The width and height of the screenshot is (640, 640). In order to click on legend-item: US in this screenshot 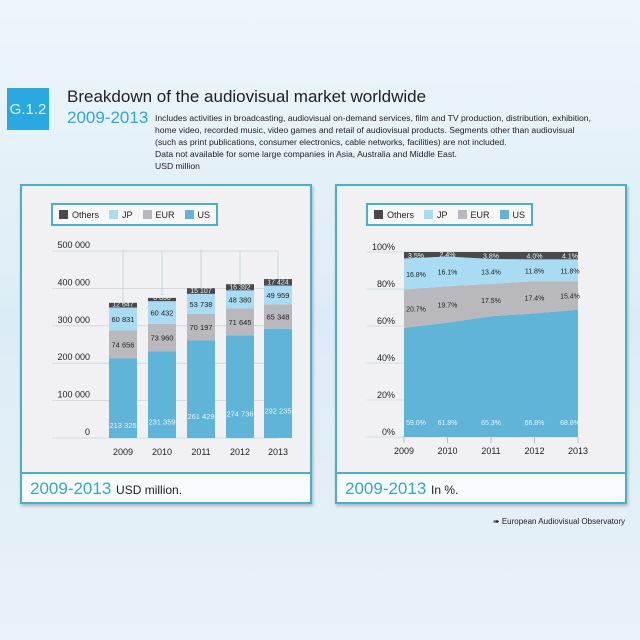, I will do `click(197, 214)`.